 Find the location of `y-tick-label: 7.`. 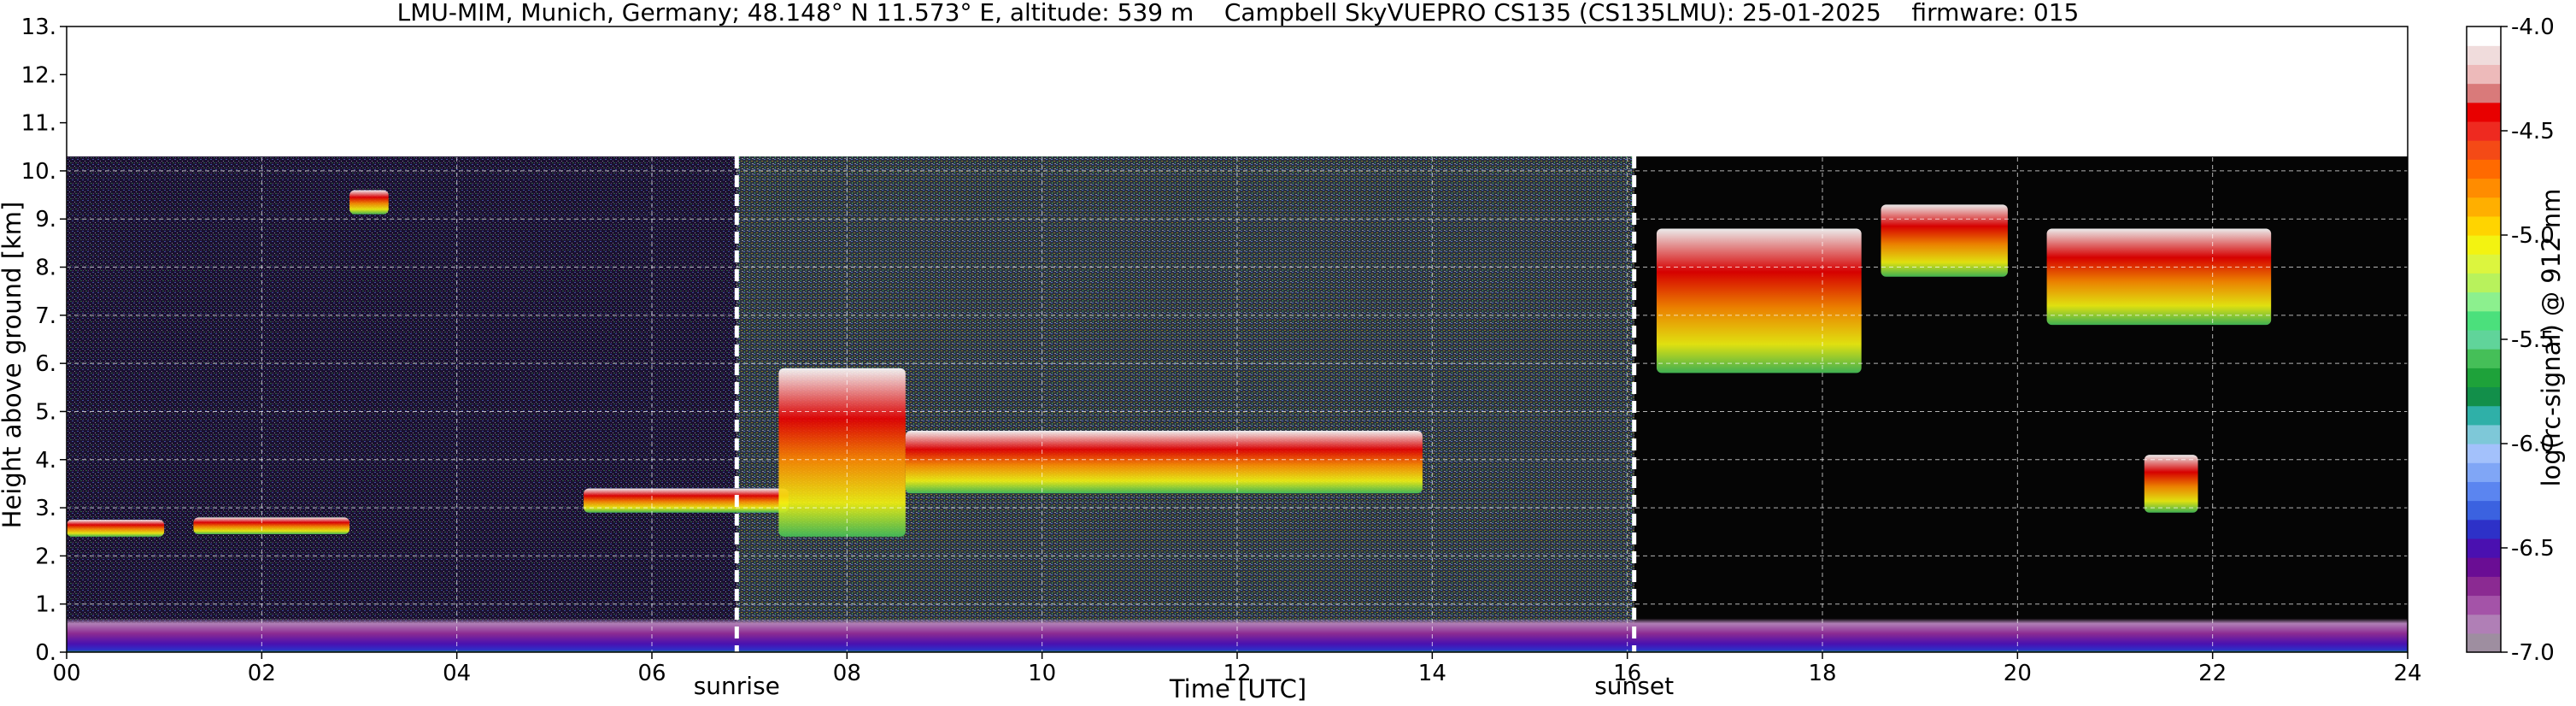

y-tick-label: 7. is located at coordinates (45, 316).